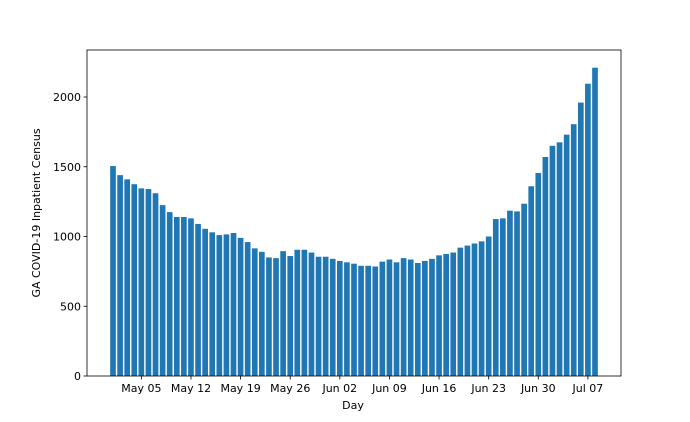  I want to click on y-tick-label: 1000, so click(67, 237).